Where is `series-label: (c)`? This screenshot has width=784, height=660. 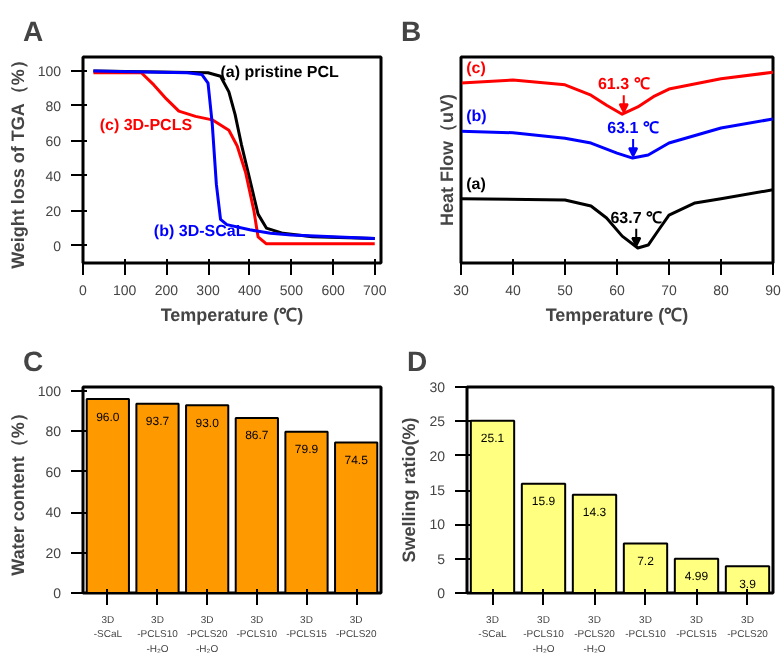
series-label: (c) is located at coordinates (476, 68).